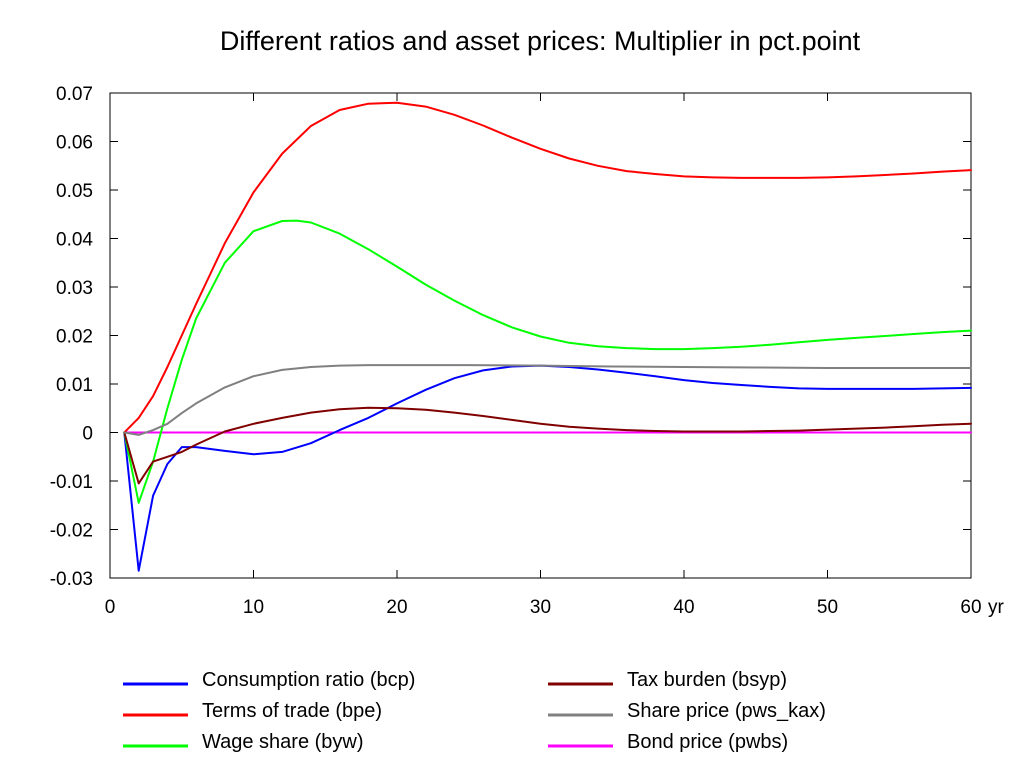 This screenshot has height=778, width=1024. Describe the element at coordinates (71, 579) in the screenshot. I see `y-tick-label: -0.03` at that location.